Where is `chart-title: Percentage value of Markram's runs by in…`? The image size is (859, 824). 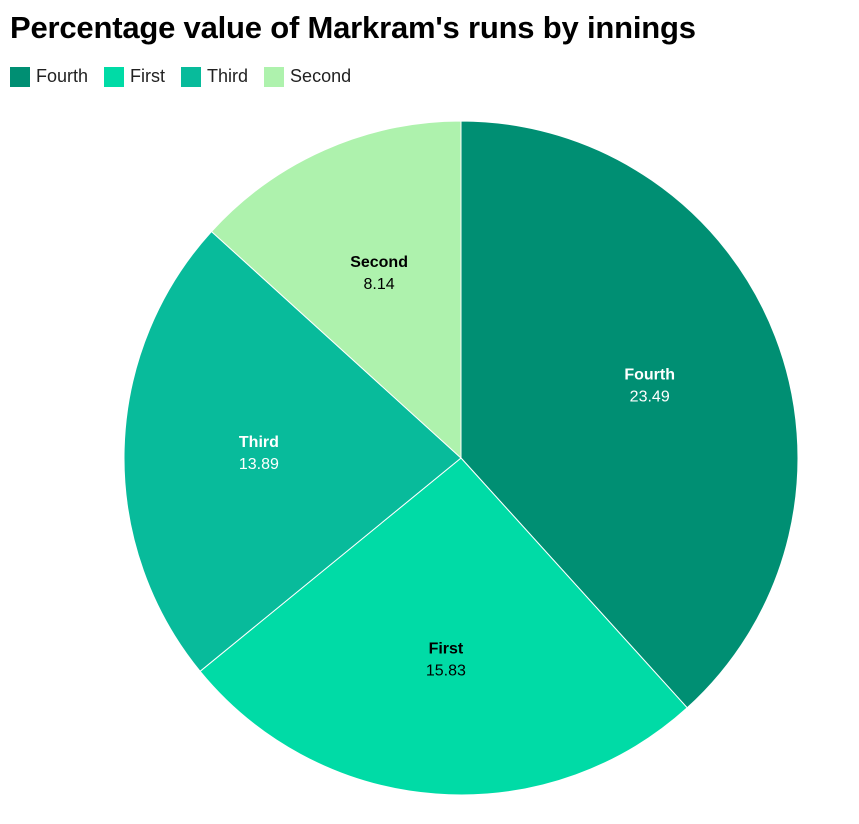
chart-title: Percentage value of Markram's runs by in… is located at coordinates (353, 27).